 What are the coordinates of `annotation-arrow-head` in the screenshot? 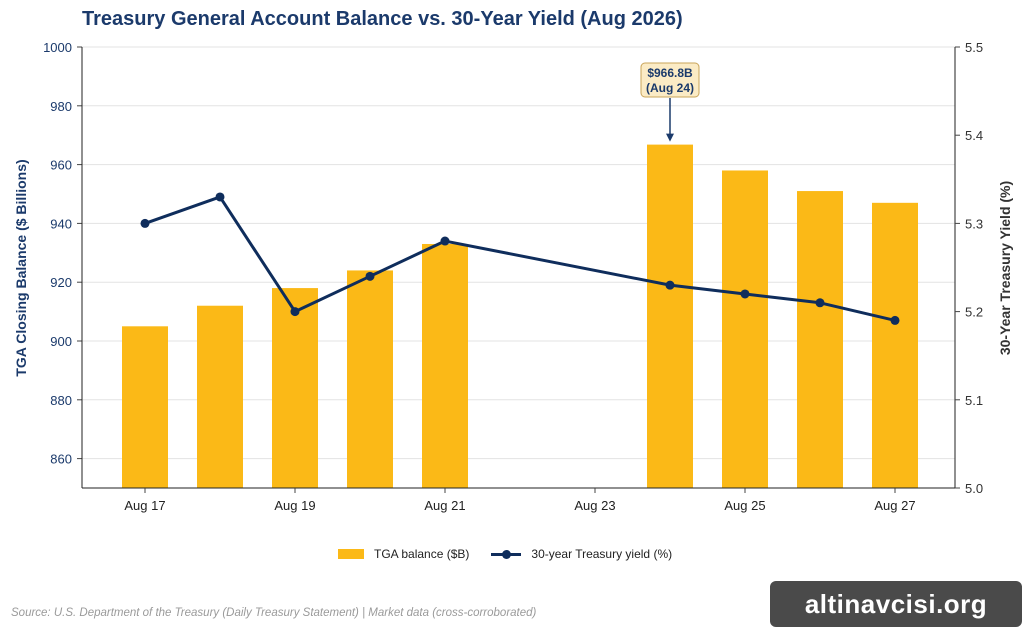 It's located at (670, 137).